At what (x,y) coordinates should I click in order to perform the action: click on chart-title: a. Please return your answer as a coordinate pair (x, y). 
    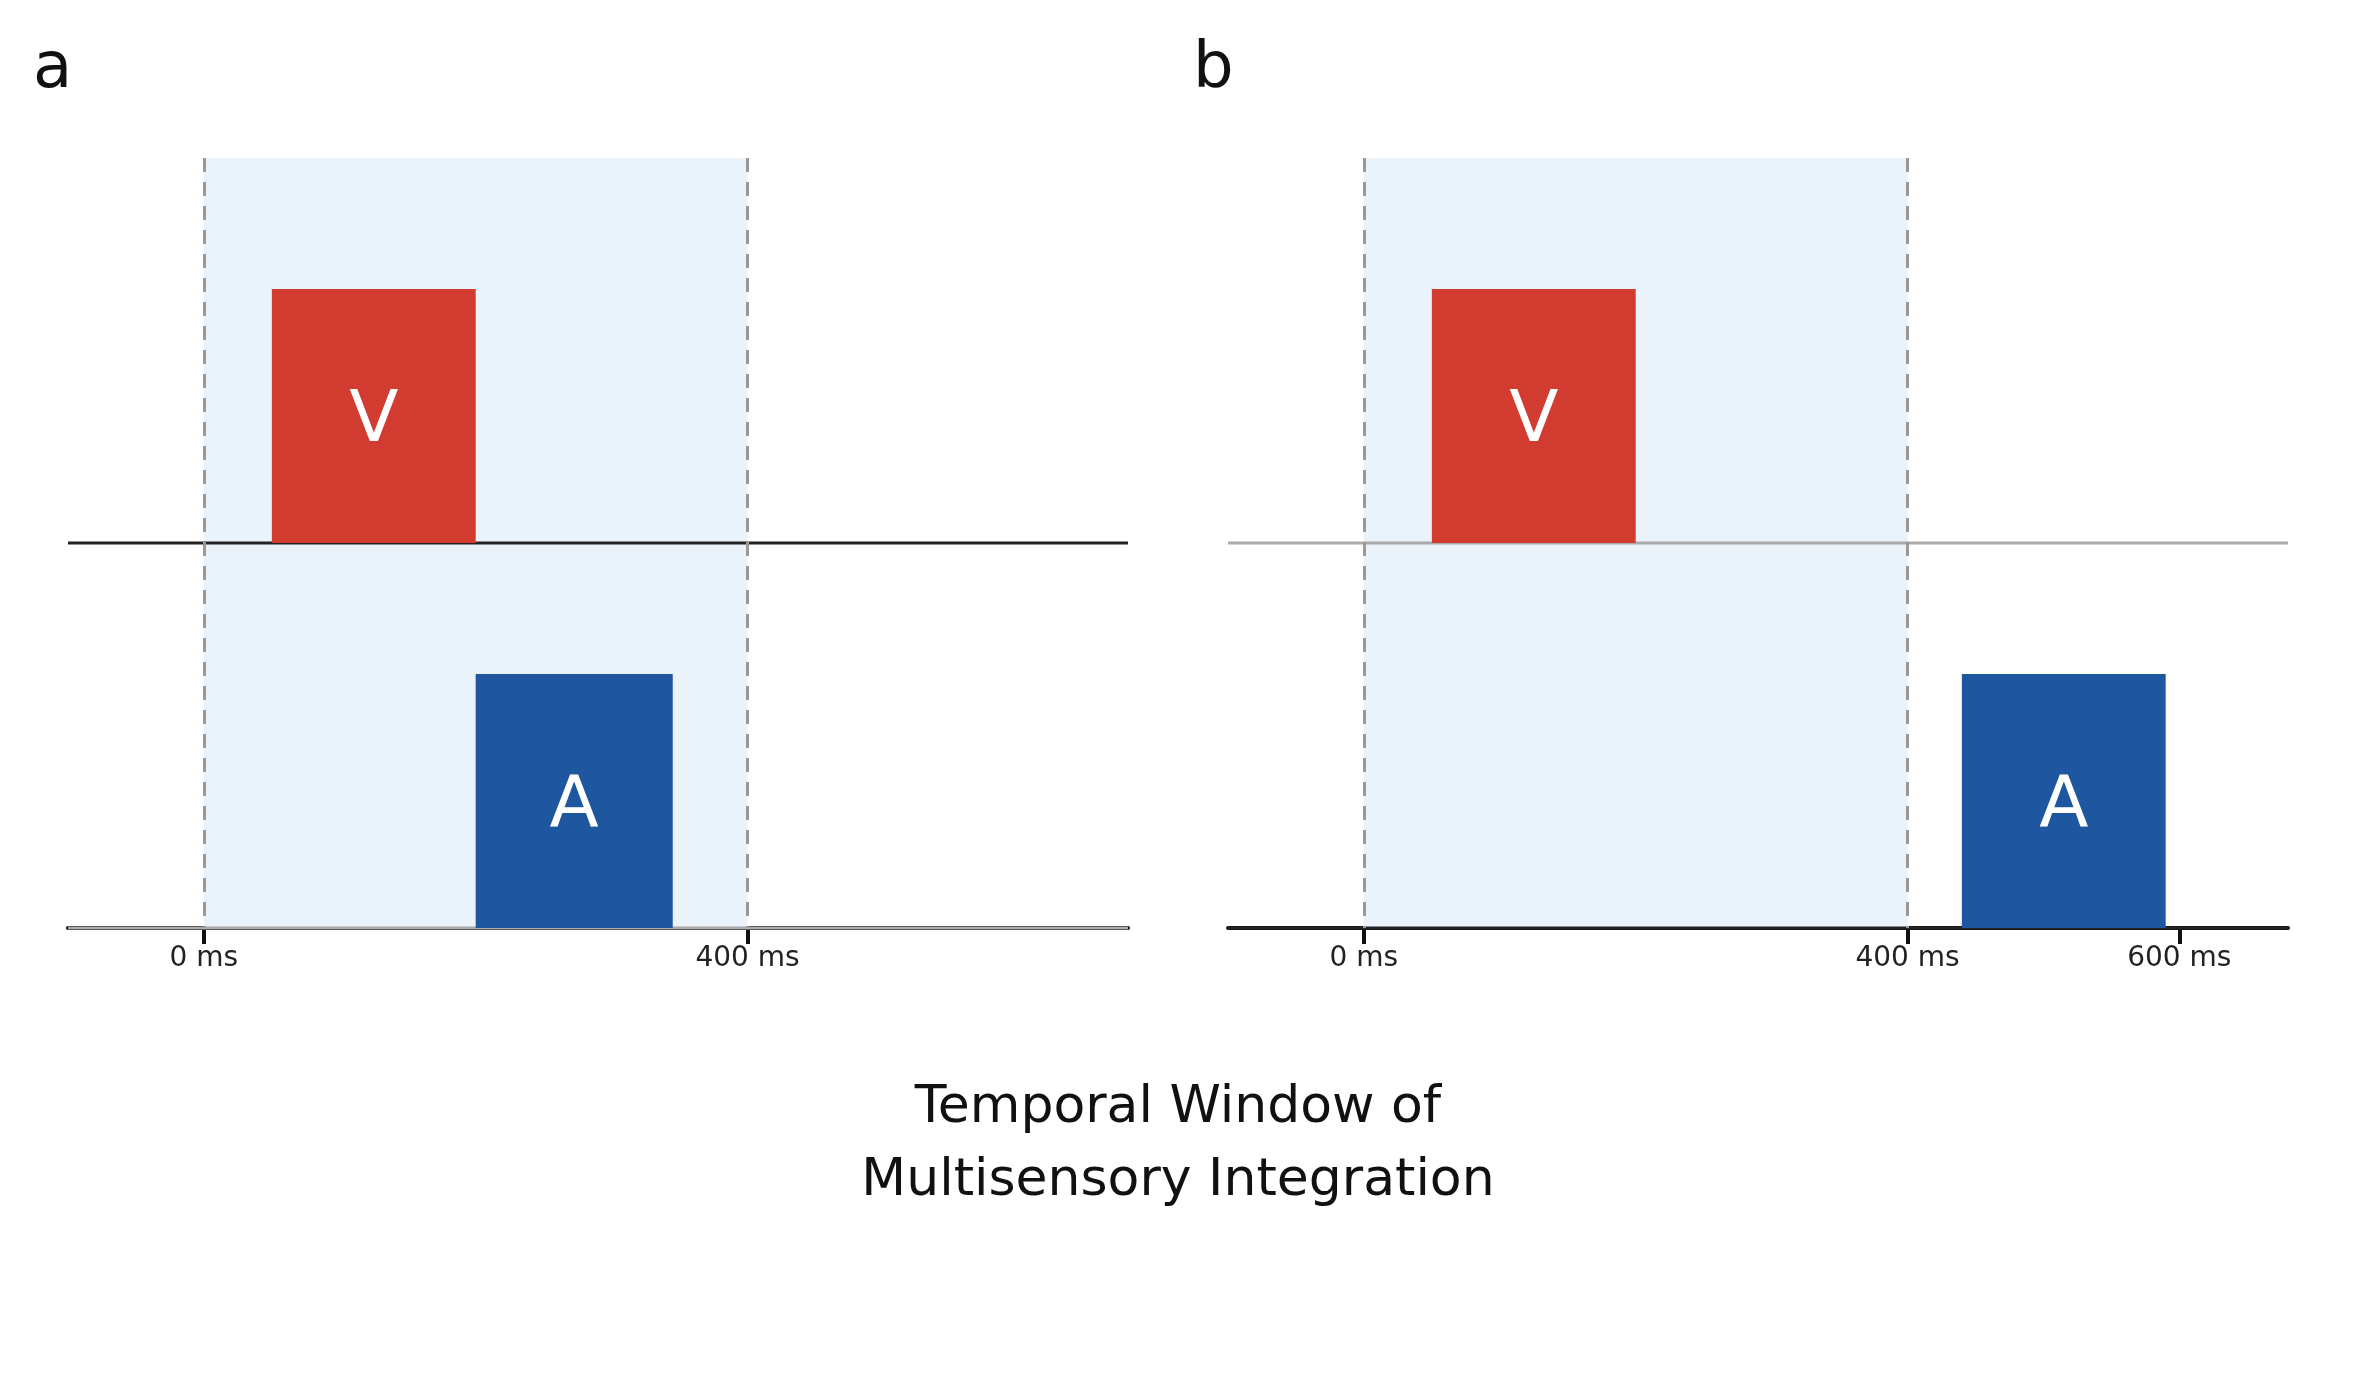
    Looking at the image, I should click on (53, 65).